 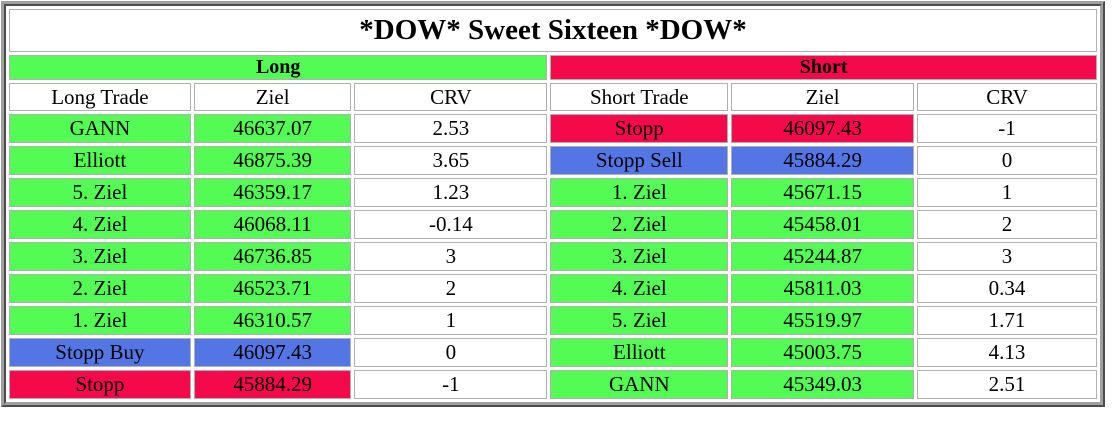 I want to click on table-row: 4. Ziel 46068.11 -0.14 2. Ziel 45458.01 2, so click(x=553, y=224).